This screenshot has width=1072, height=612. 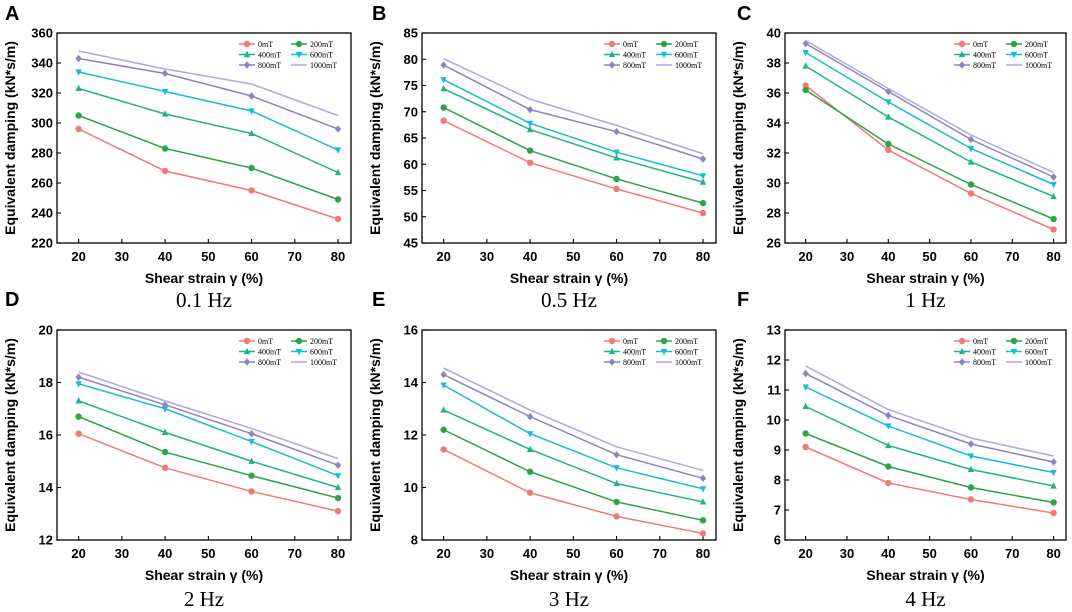 What do you see at coordinates (487, 256) in the screenshot?
I see `x-tick-label: 30` at bounding box center [487, 256].